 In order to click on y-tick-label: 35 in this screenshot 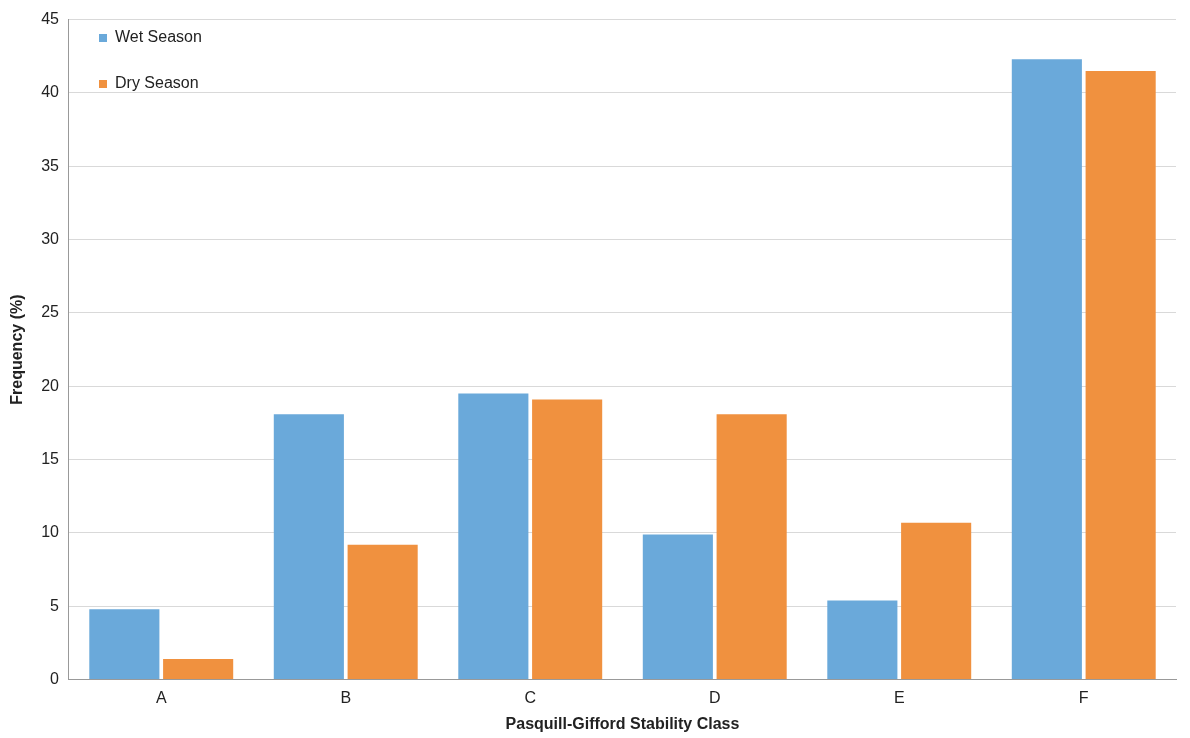, I will do `click(50, 165)`.